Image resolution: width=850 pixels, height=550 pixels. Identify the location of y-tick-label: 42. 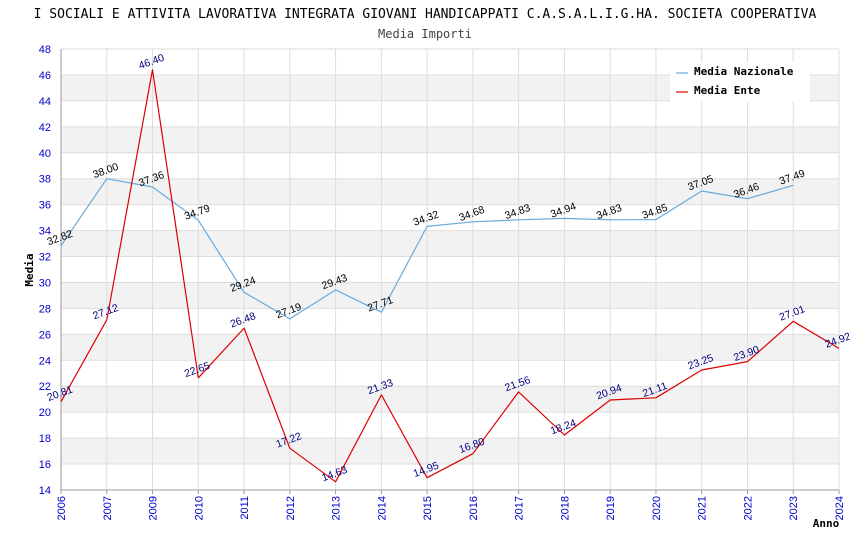
(45, 128).